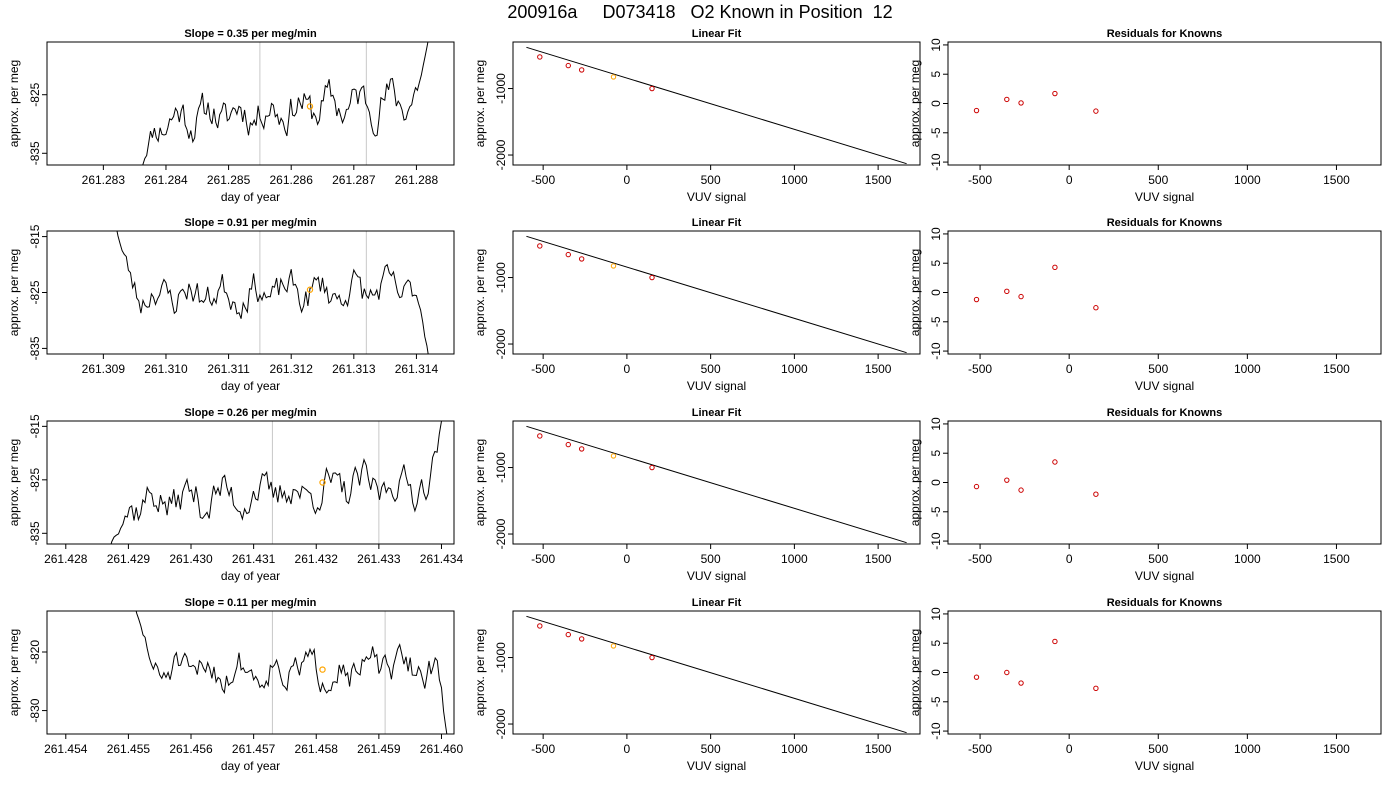 This screenshot has height=800, width=1400. Describe the element at coordinates (417, 369) in the screenshot. I see `x-tick-label: 261.314` at that location.